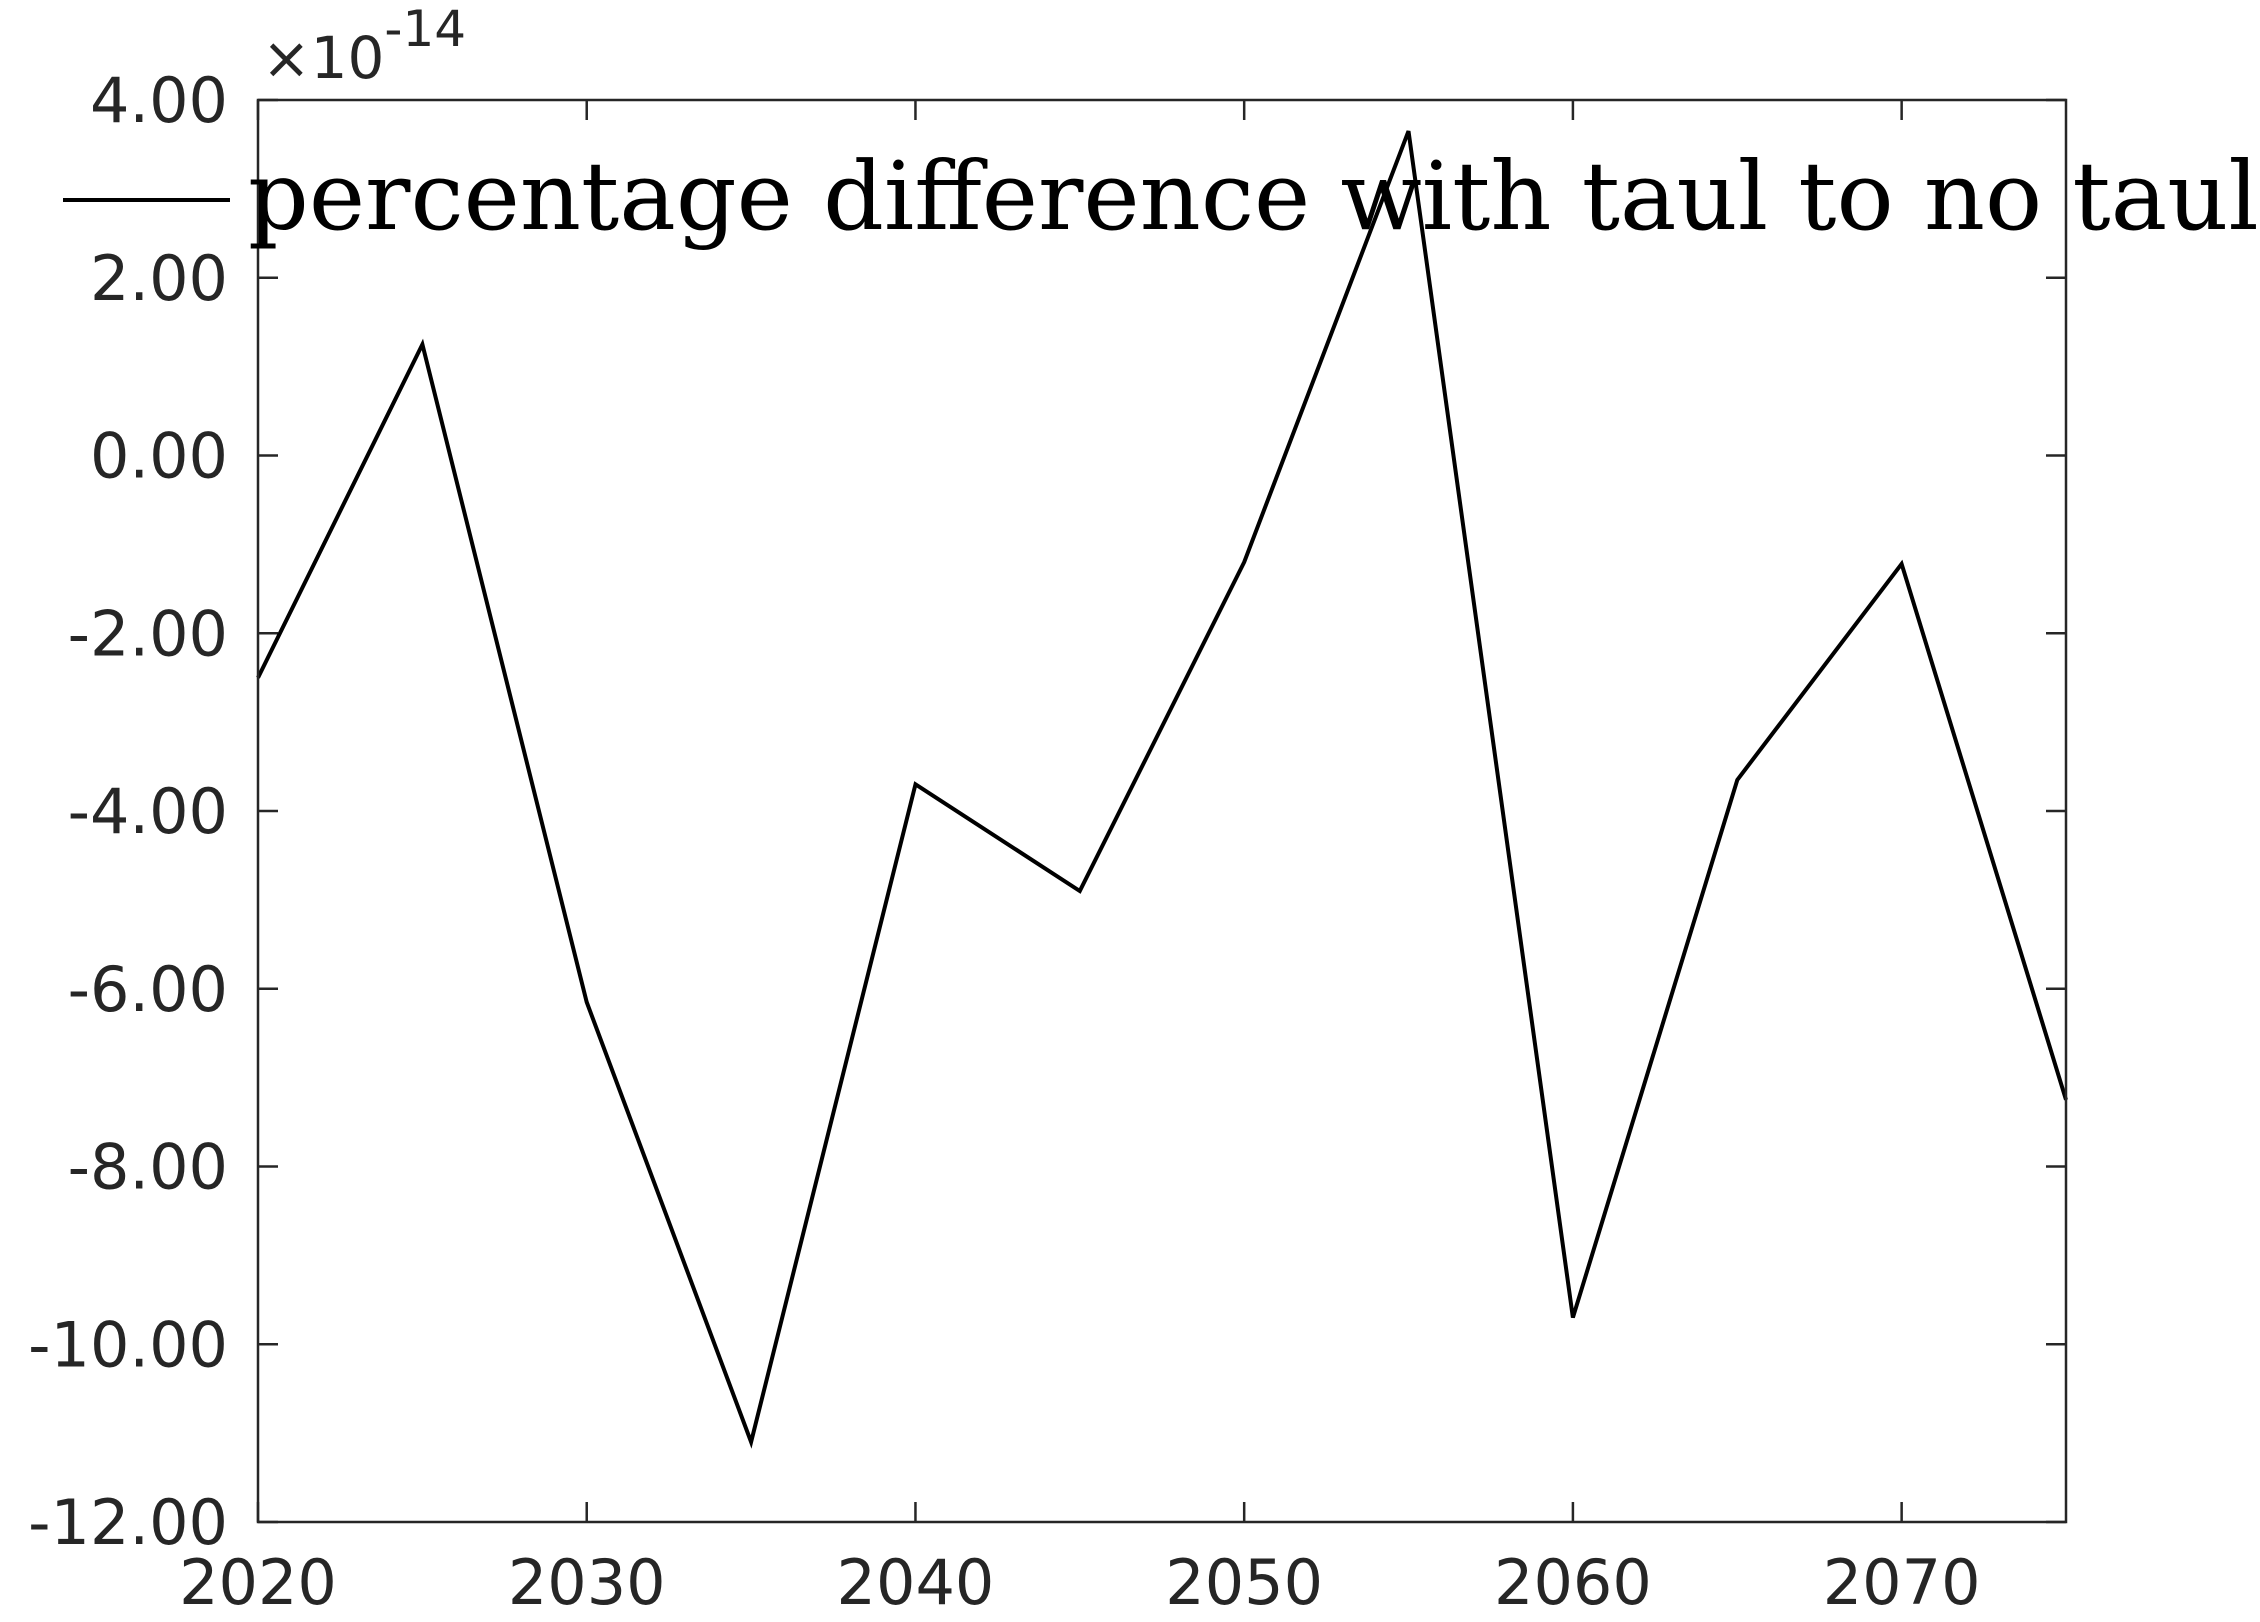 Image resolution: width=2260 pixels, height=1622 pixels. I want to click on x-tick-label: 2050, so click(1244, 1582).